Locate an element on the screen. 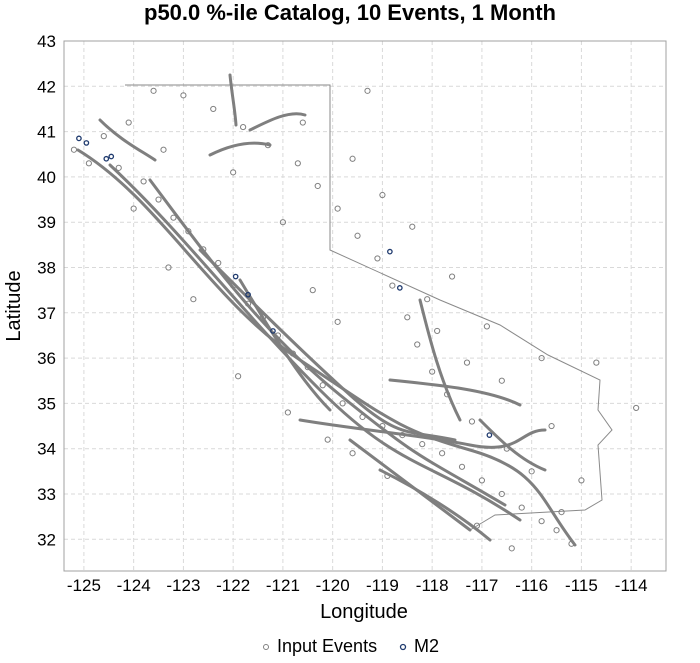 This screenshot has width=700, height=663. x-tick-label: -119 is located at coordinates (382, 585).